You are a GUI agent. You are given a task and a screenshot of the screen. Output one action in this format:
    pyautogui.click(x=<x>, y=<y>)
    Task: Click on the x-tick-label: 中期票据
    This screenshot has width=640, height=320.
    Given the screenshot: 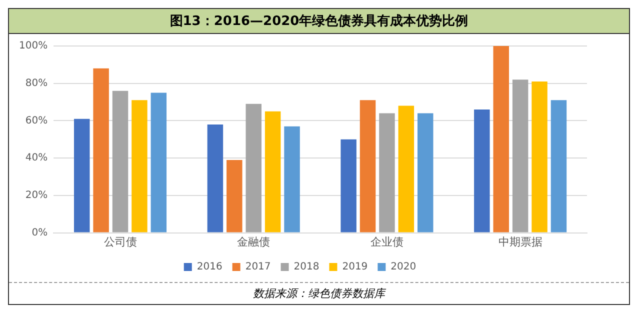 What is the action you would take?
    pyautogui.click(x=520, y=241)
    